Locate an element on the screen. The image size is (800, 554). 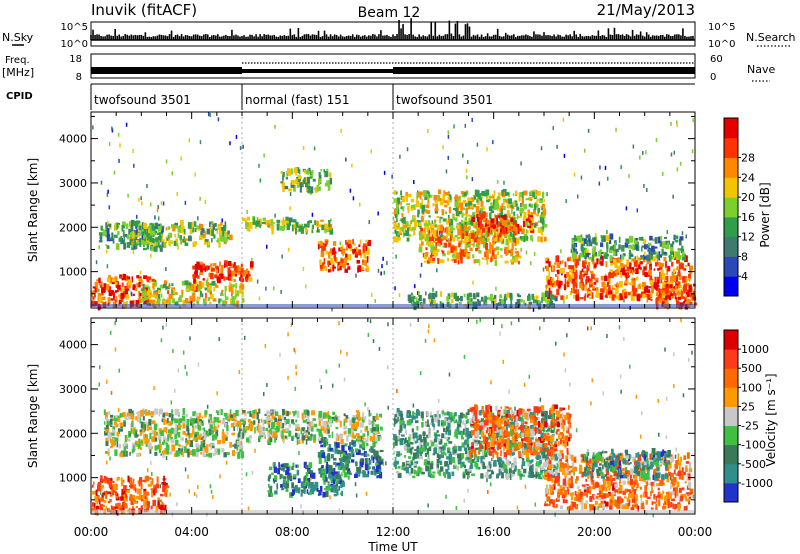
y-tick-label: 4000 is located at coordinates (73, 139).